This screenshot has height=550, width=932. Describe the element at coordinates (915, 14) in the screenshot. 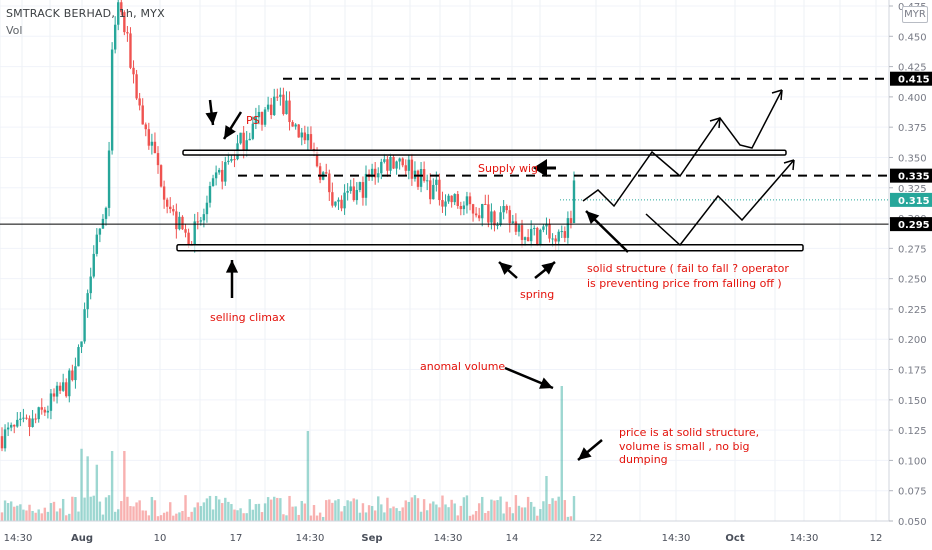

I see `currency-button: MYR` at that location.